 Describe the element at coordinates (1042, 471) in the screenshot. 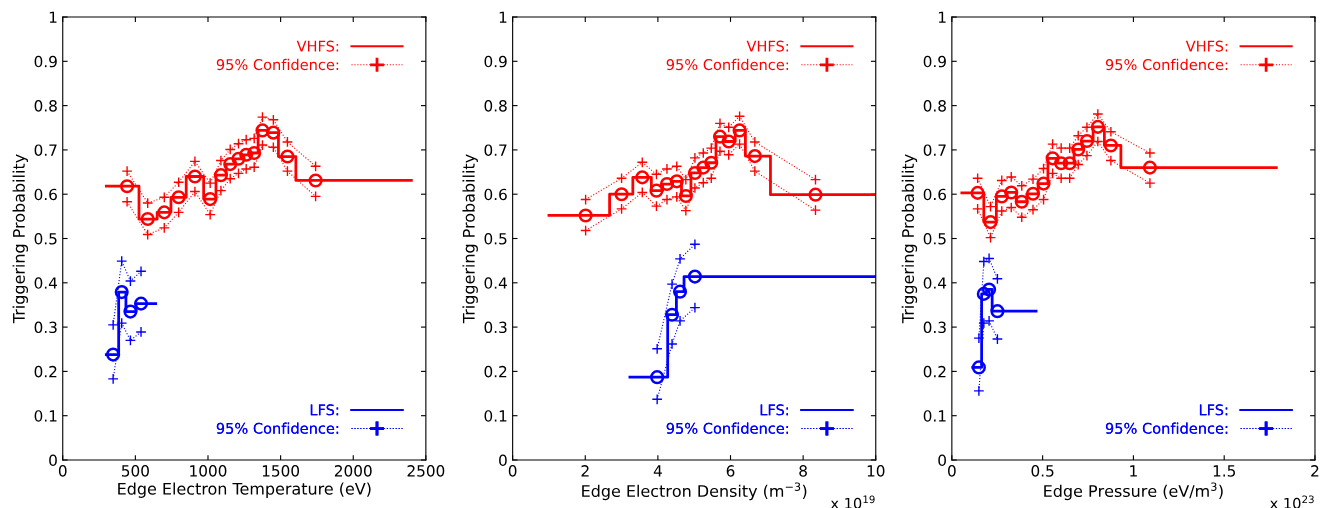

I see `x-tick-label: 0.5` at that location.